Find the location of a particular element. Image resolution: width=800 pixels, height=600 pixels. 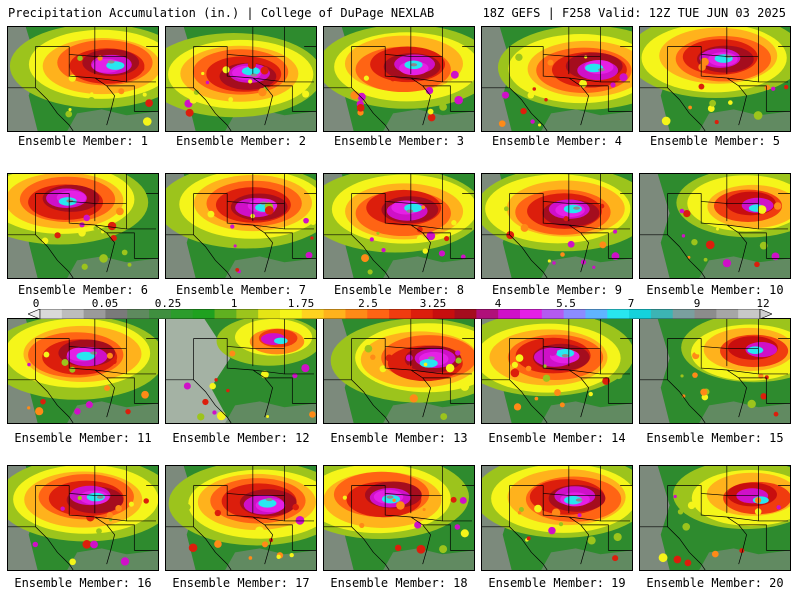

colorbar-tick-label: 0 is located at coordinates (36, 303).